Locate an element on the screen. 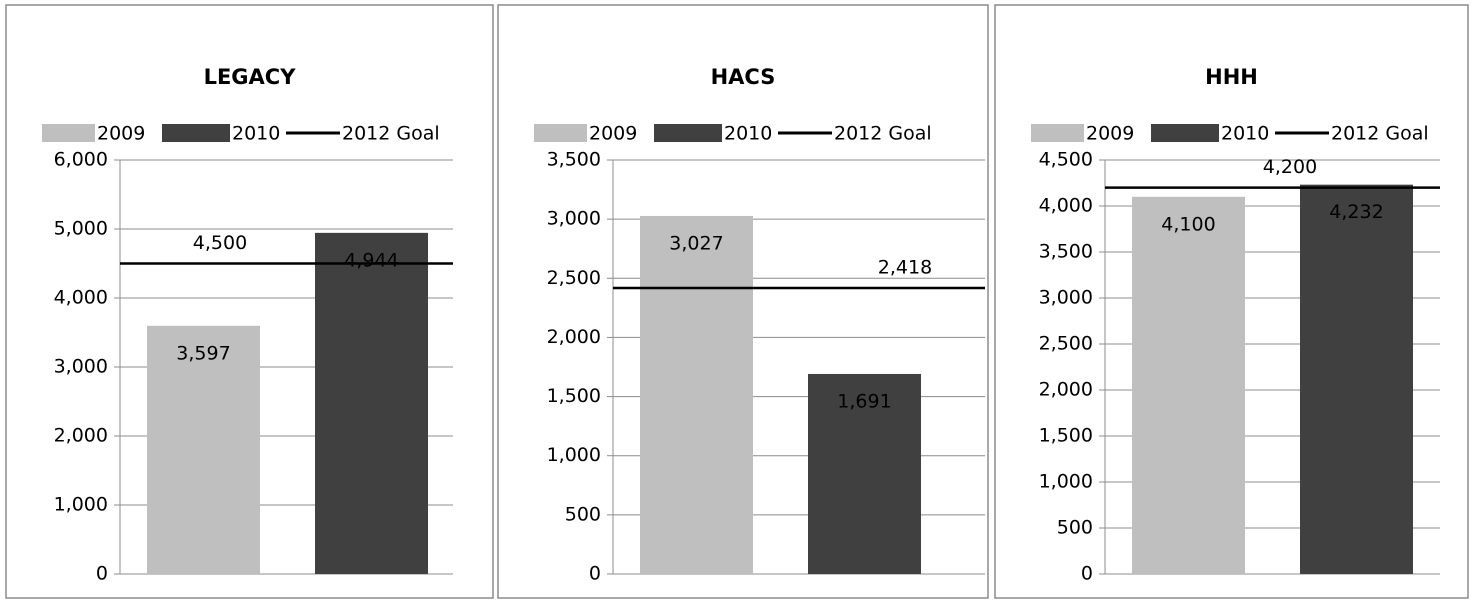 The height and width of the screenshot is (603, 1473). goal-label: 2,418 is located at coordinates (905, 267).